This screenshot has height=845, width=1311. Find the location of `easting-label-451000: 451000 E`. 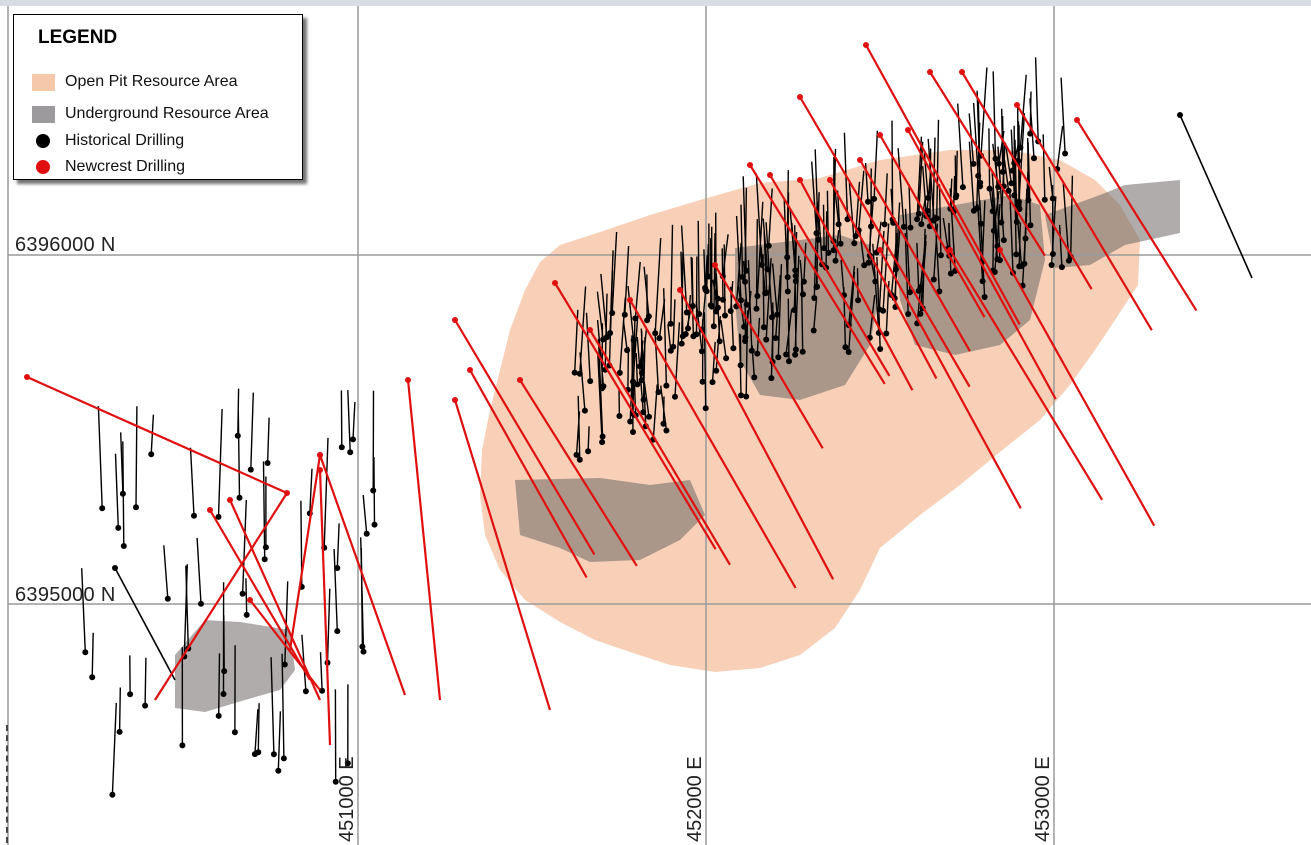

easting-label-451000: 451000 E is located at coordinates (347, 799).